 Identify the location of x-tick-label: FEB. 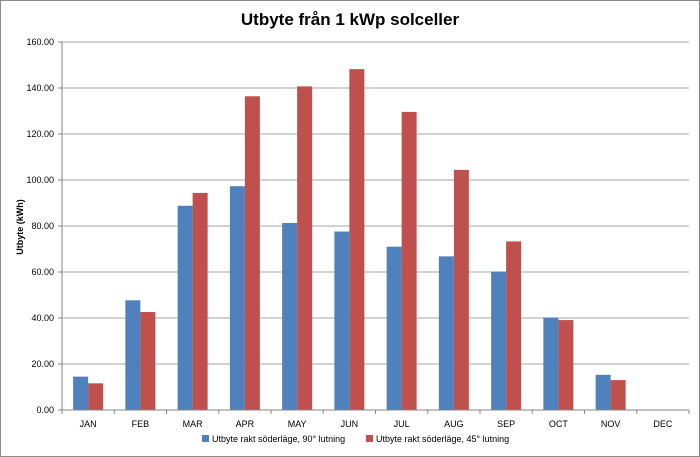
(141, 424).